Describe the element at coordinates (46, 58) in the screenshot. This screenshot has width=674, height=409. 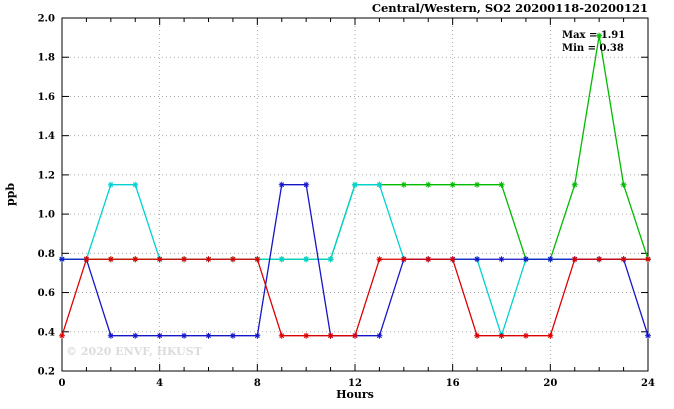
I see `y-tick-label: 1.8` at that location.